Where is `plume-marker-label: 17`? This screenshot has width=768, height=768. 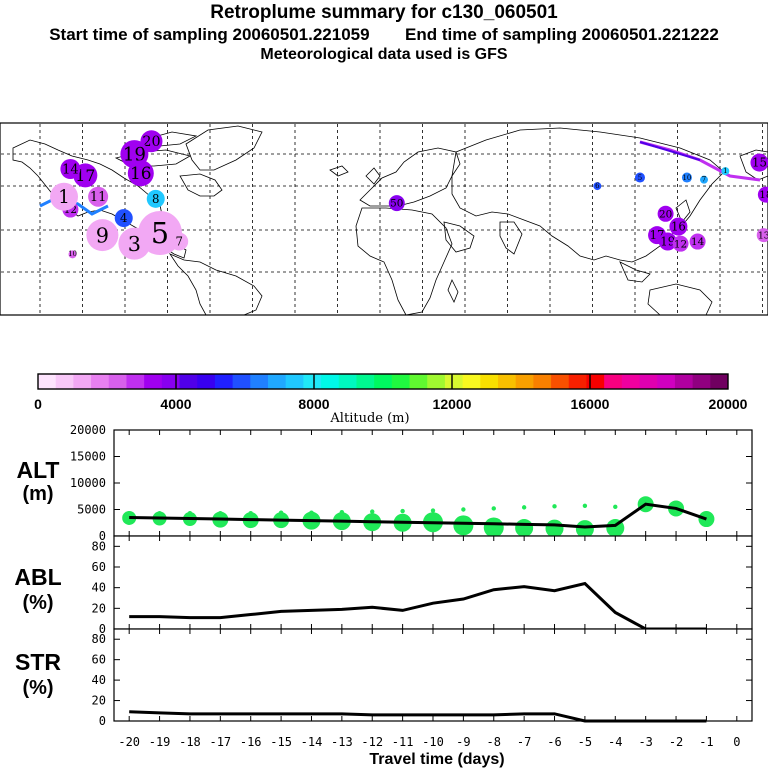 plume-marker-label: 17 is located at coordinates (85, 176).